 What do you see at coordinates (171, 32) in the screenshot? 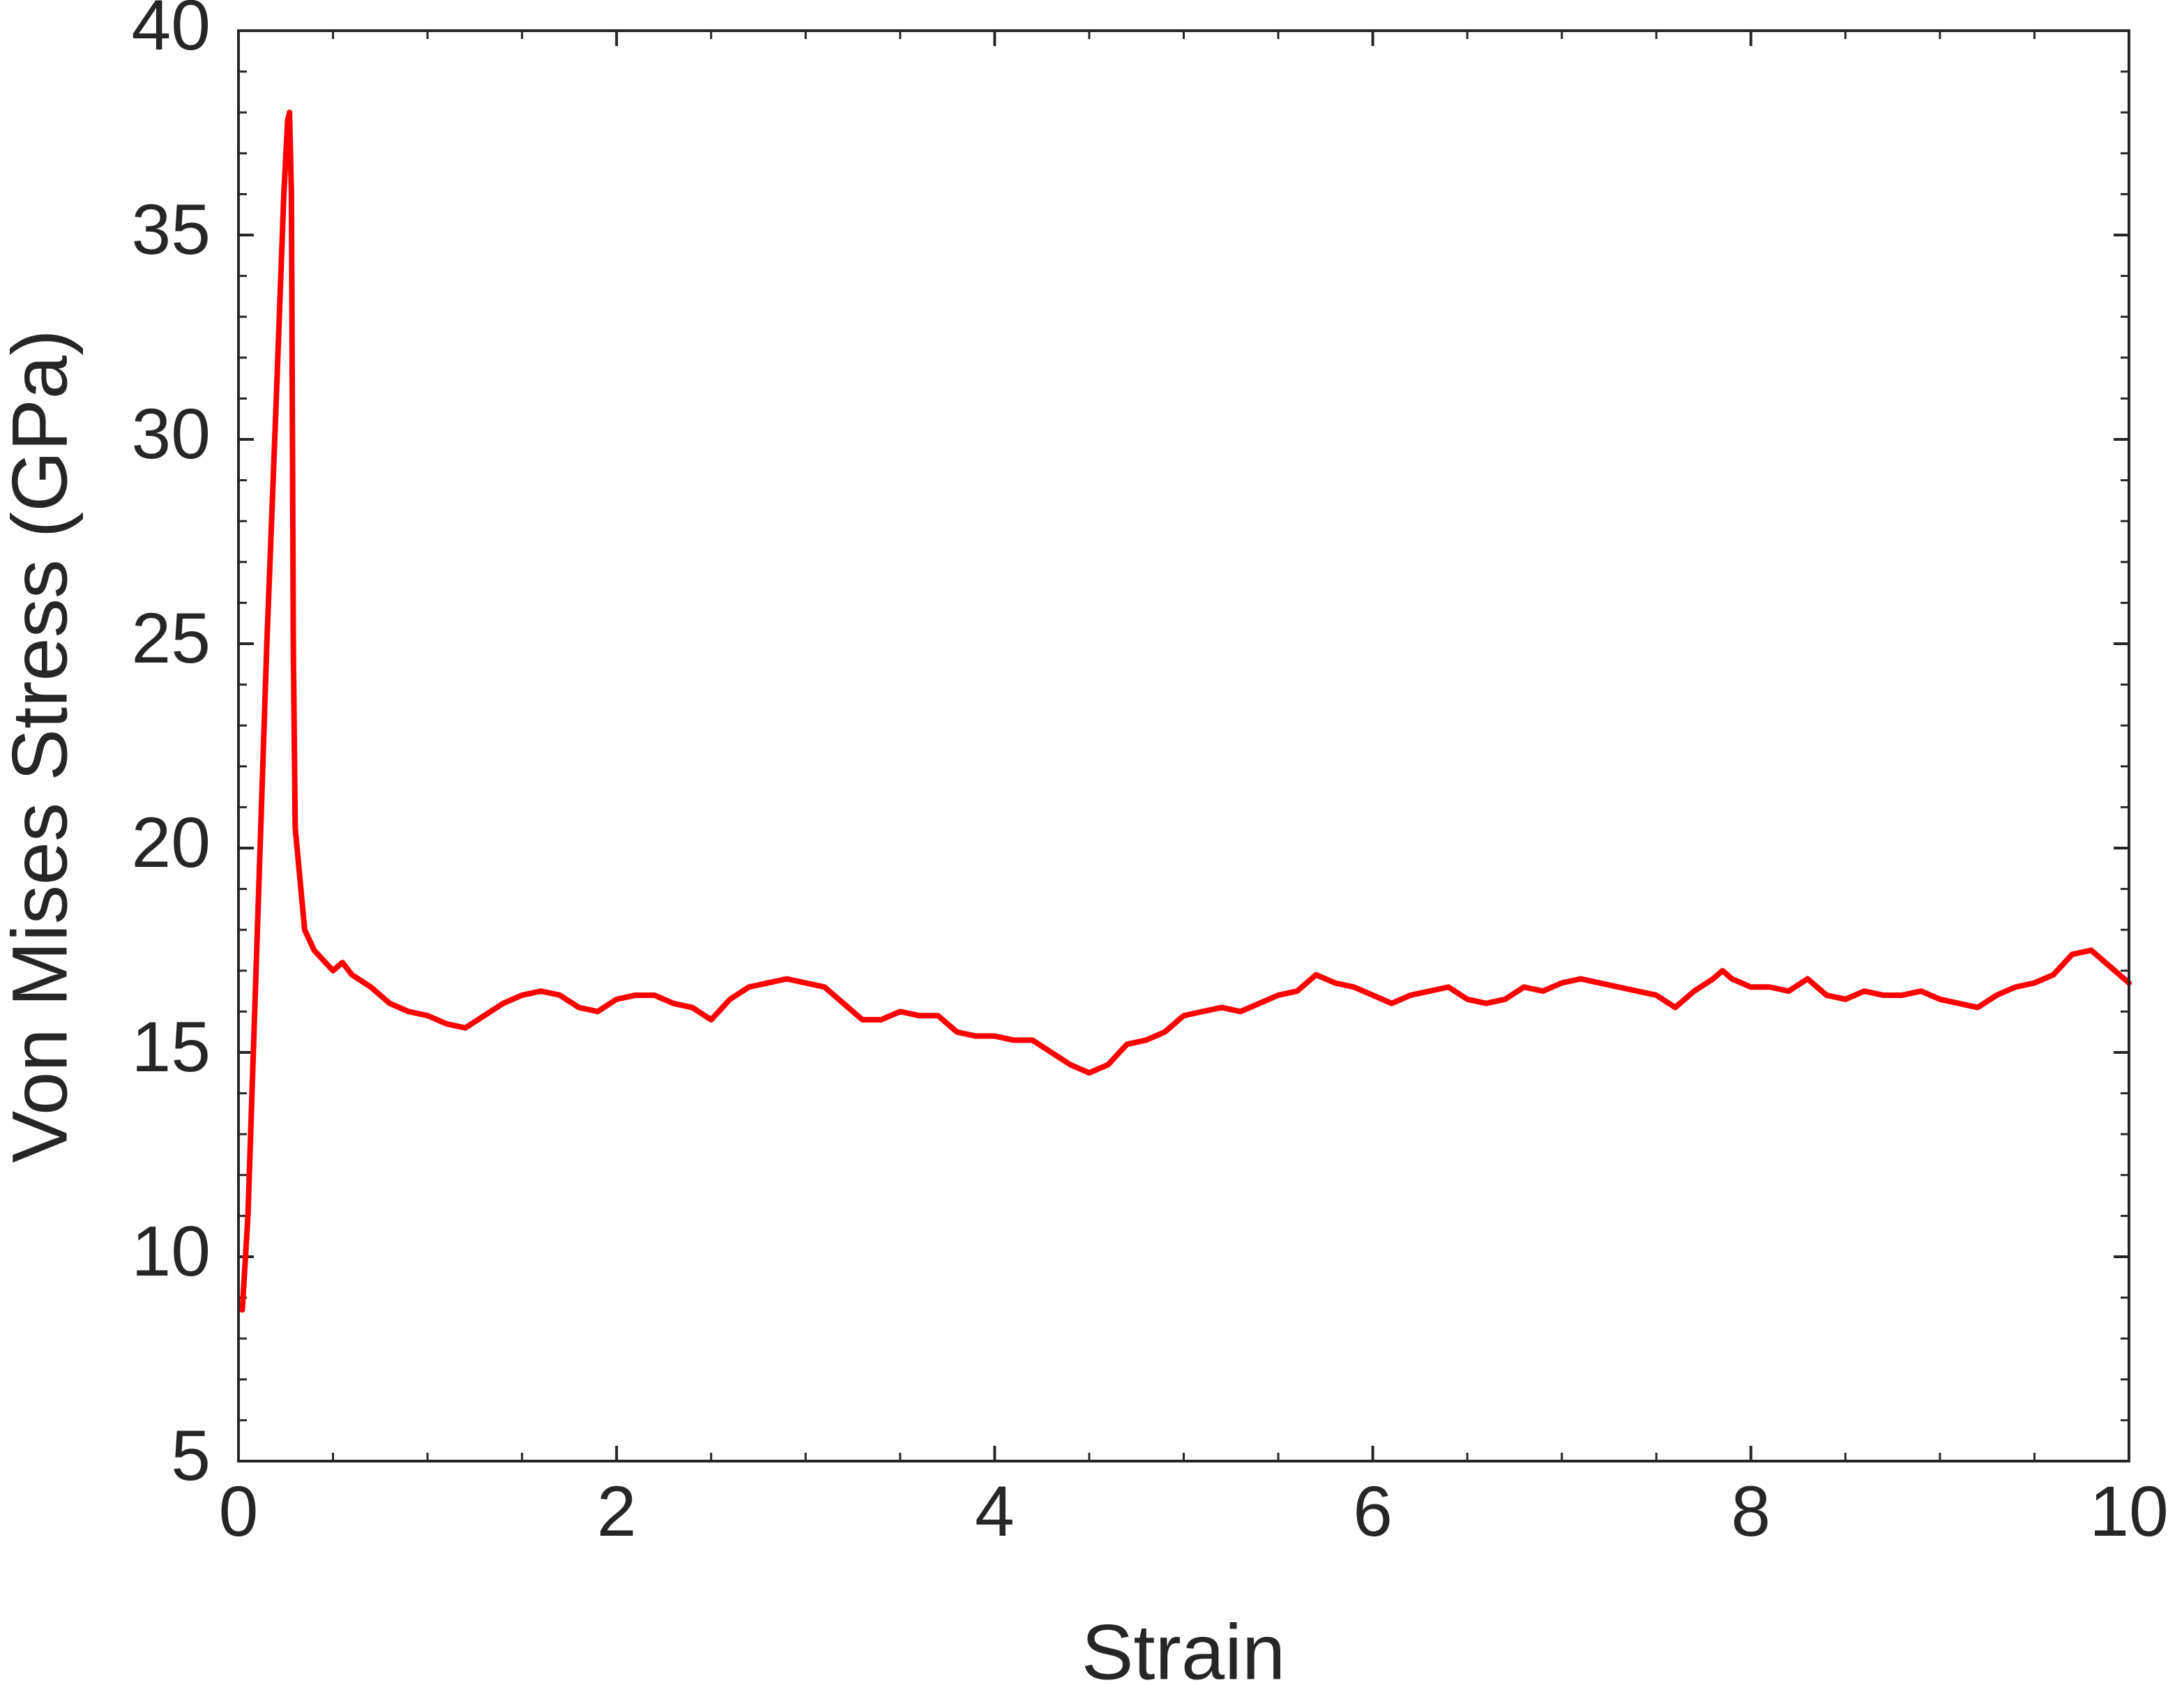
I see `y-tick-label: 40` at bounding box center [171, 32].